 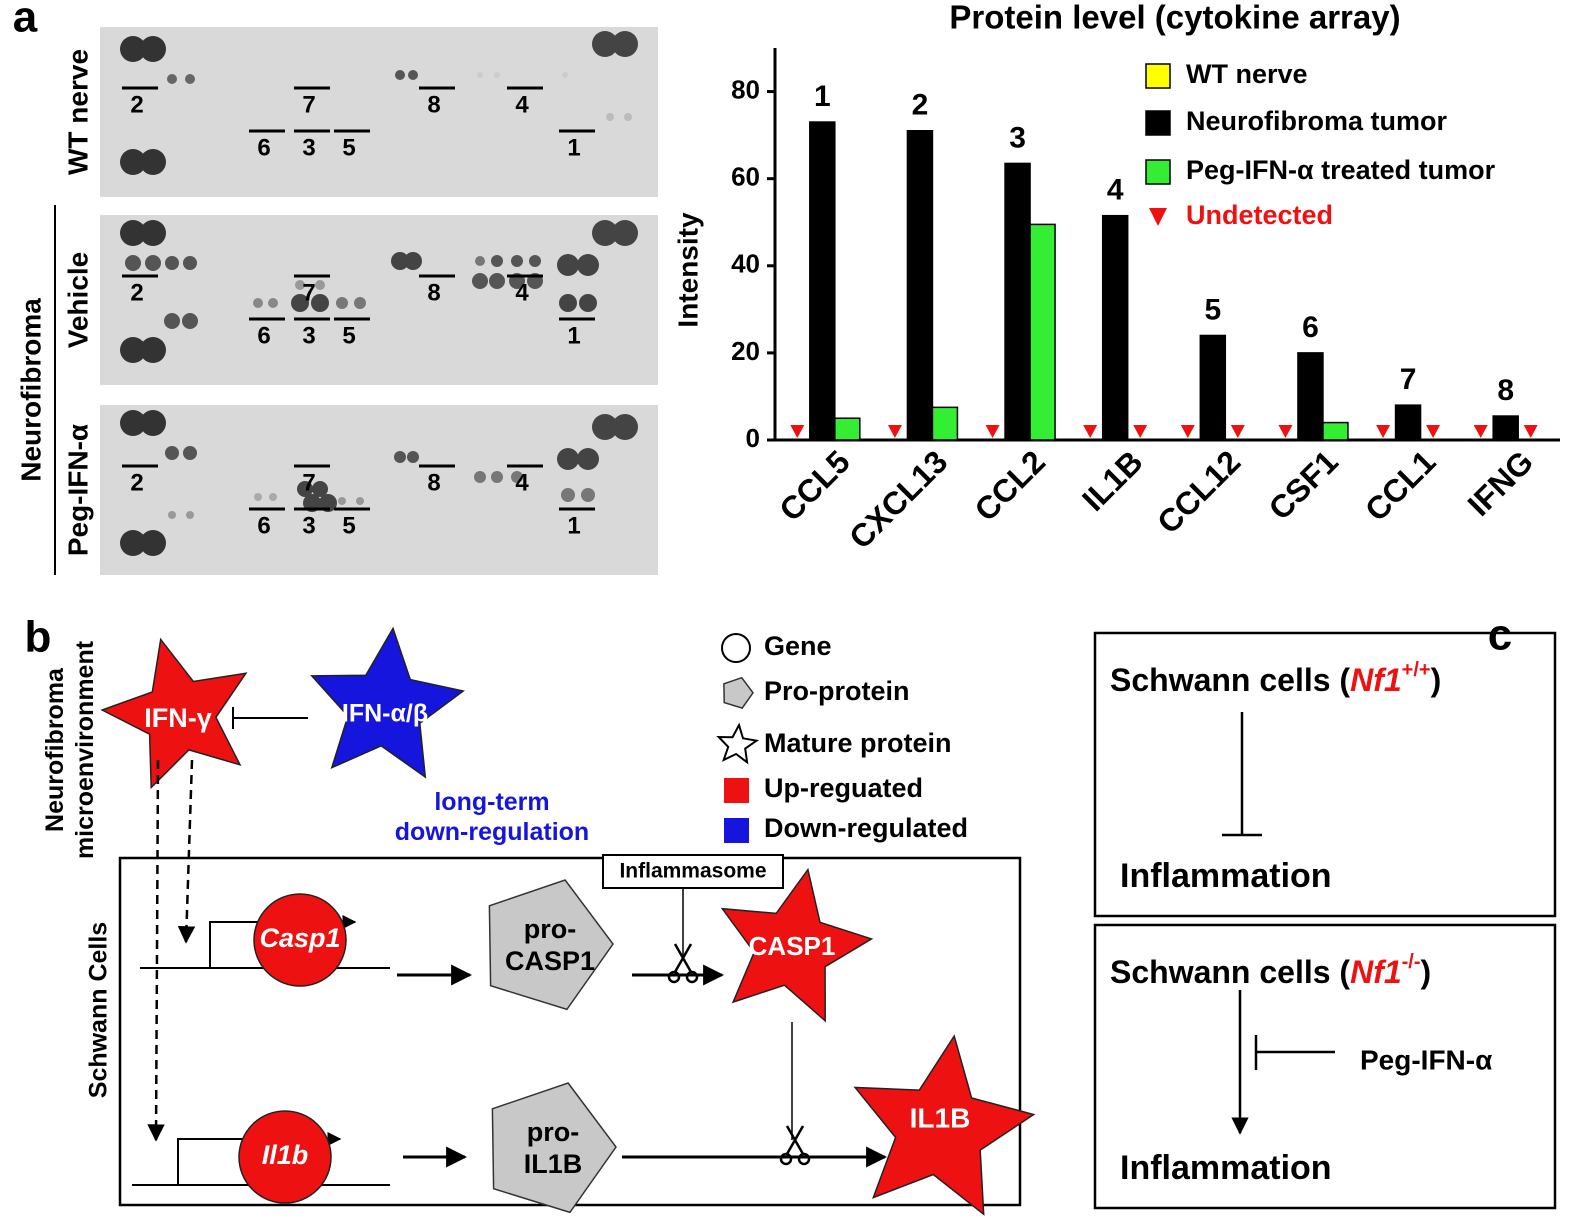 I want to click on x-tick-label: IFNG, so click(x=1501, y=483).